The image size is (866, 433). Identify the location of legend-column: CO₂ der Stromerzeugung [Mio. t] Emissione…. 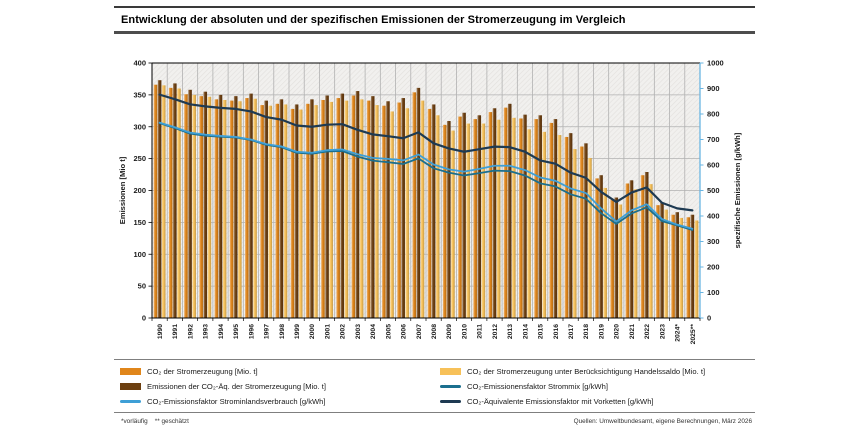
(278, 386).